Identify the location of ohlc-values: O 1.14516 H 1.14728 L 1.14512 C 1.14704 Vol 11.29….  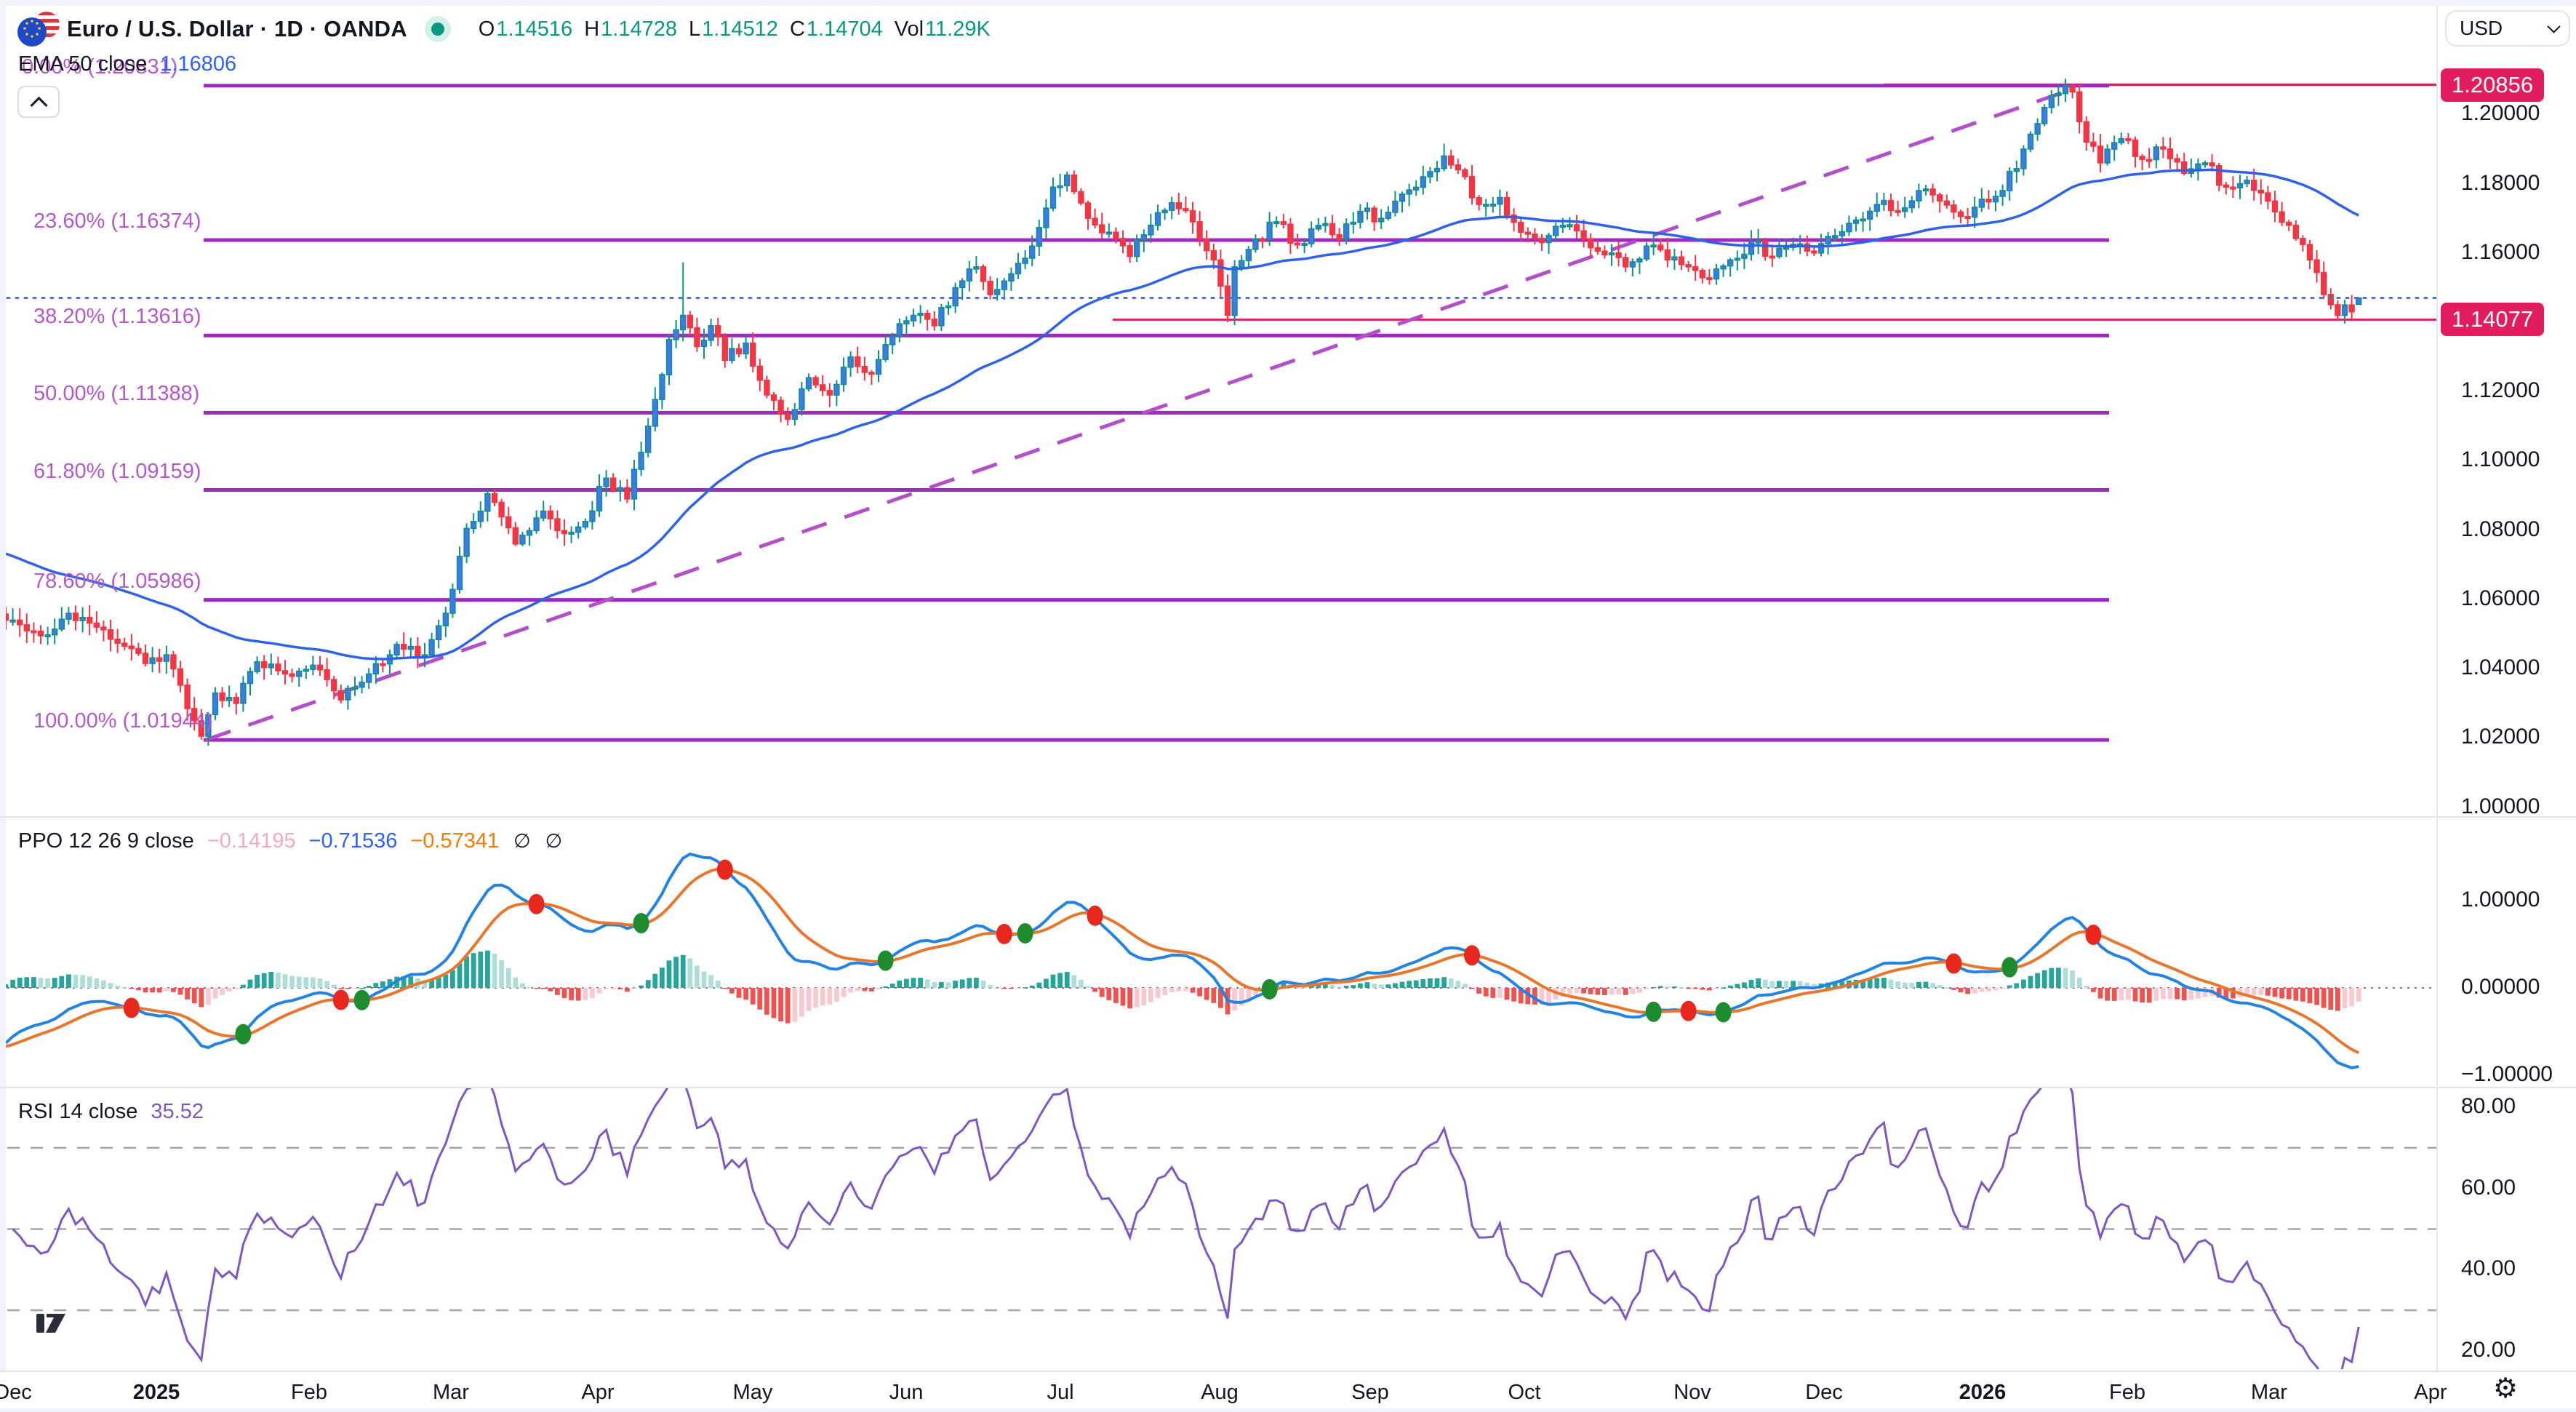
(729, 29).